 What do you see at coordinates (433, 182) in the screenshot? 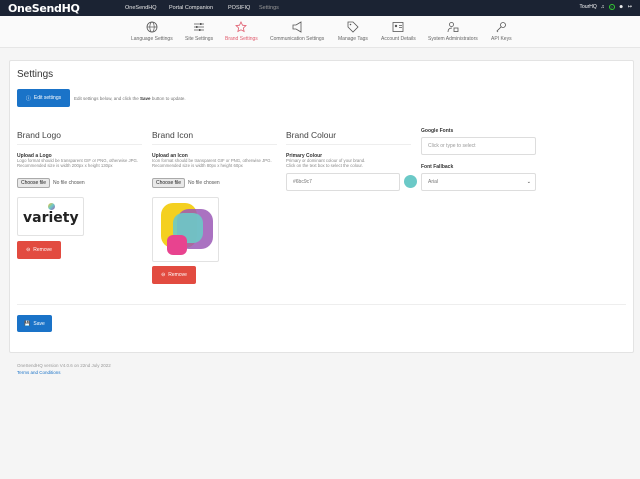
I see `font-fallback-value: Arial` at bounding box center [433, 182].